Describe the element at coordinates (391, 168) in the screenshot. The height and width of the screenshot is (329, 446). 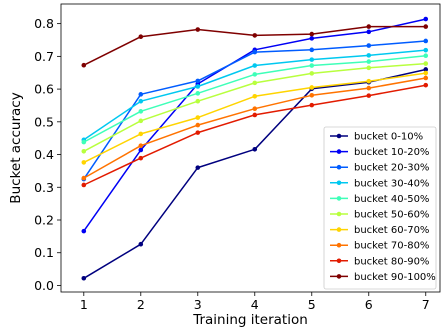
I see `legend-label: bucket 20-30%` at that location.